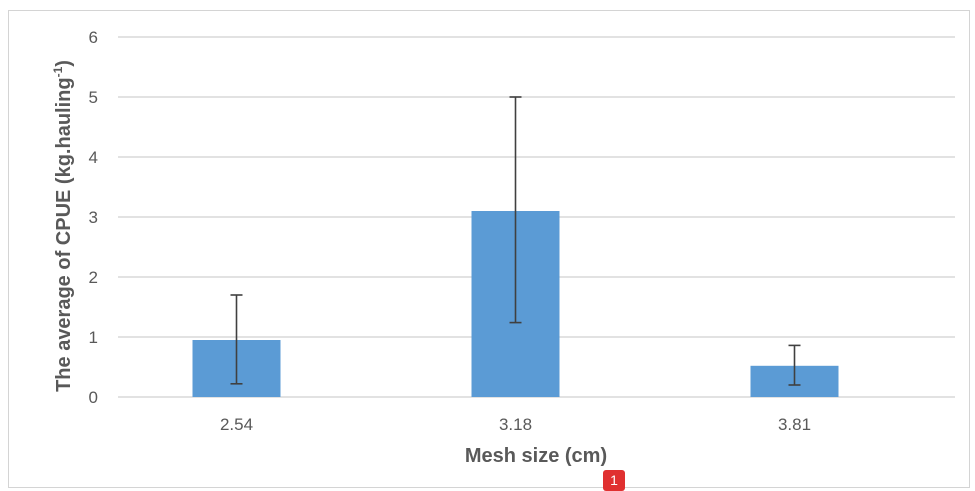 This screenshot has height=491, width=975. Describe the element at coordinates (93, 37) in the screenshot. I see `y-tick-label: 6` at that location.